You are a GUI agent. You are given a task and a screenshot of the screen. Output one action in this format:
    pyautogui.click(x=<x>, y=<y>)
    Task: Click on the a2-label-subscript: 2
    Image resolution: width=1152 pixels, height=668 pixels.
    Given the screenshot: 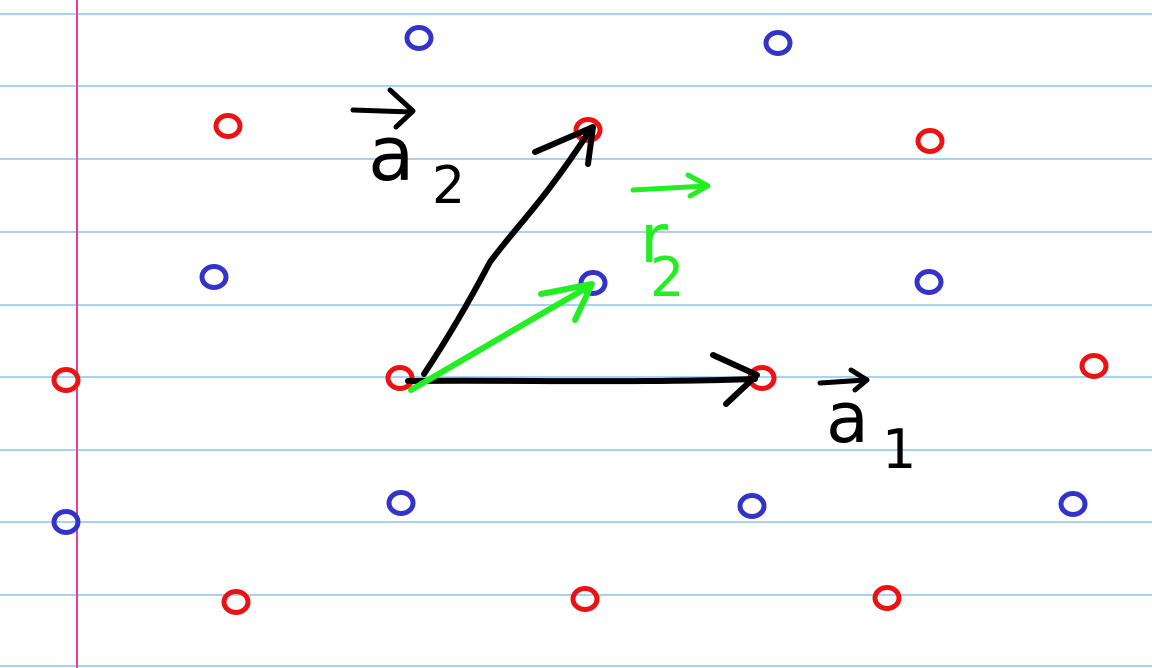 What is the action you would take?
    pyautogui.click(x=448, y=186)
    